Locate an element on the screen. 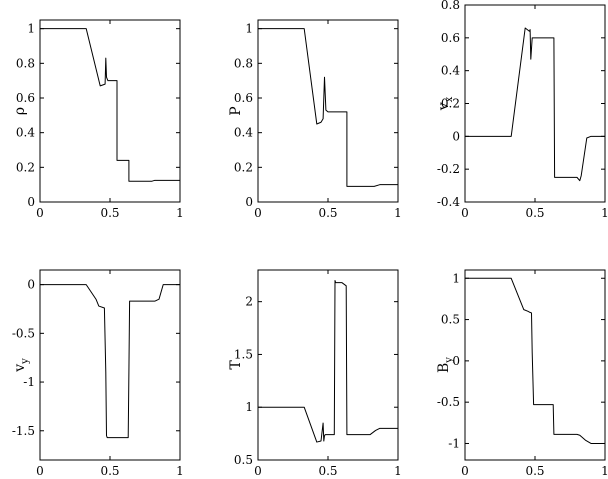 This screenshot has height=479, width=608. y-axis-label-text: T is located at coordinates (236, 365).